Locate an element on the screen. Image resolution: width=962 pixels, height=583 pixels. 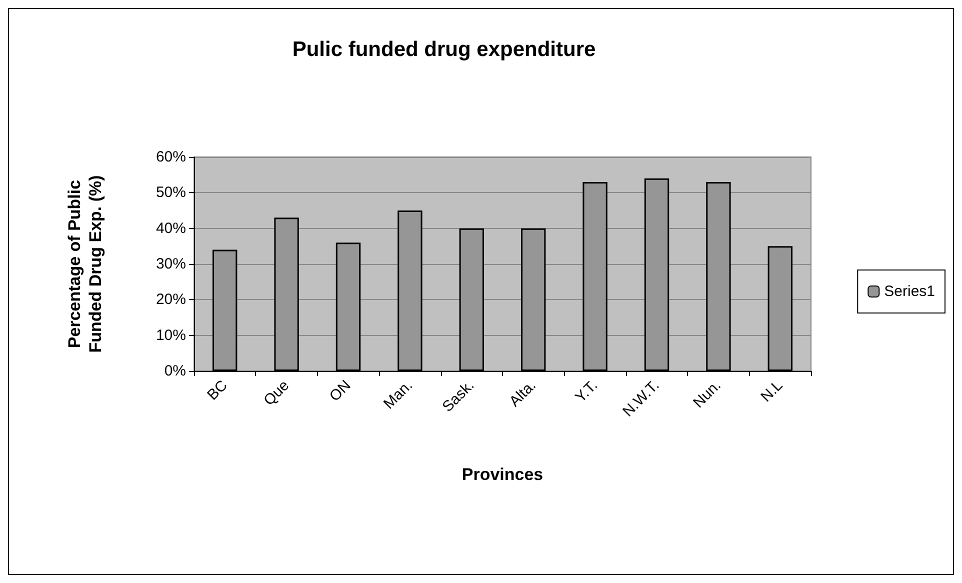
x-tick-label: ON is located at coordinates (340, 390).